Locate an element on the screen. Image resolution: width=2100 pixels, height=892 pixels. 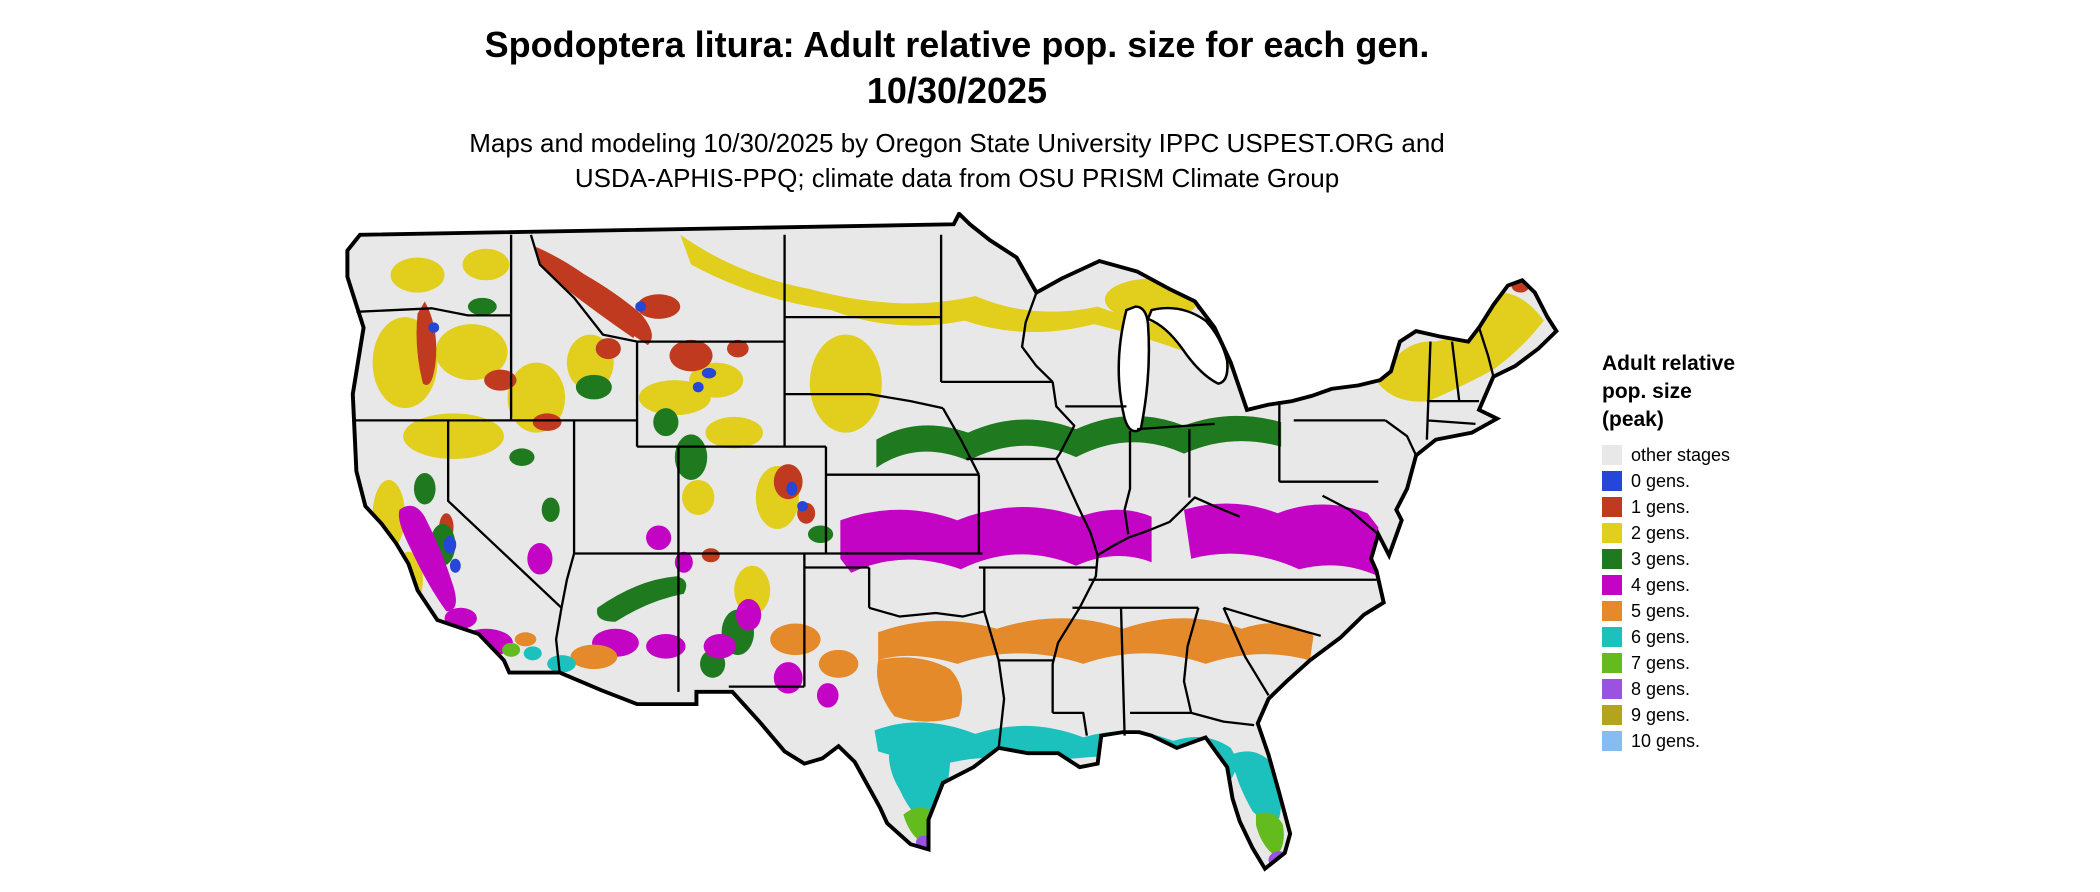
legend-swatch-4-gens is located at coordinates (1612, 585).